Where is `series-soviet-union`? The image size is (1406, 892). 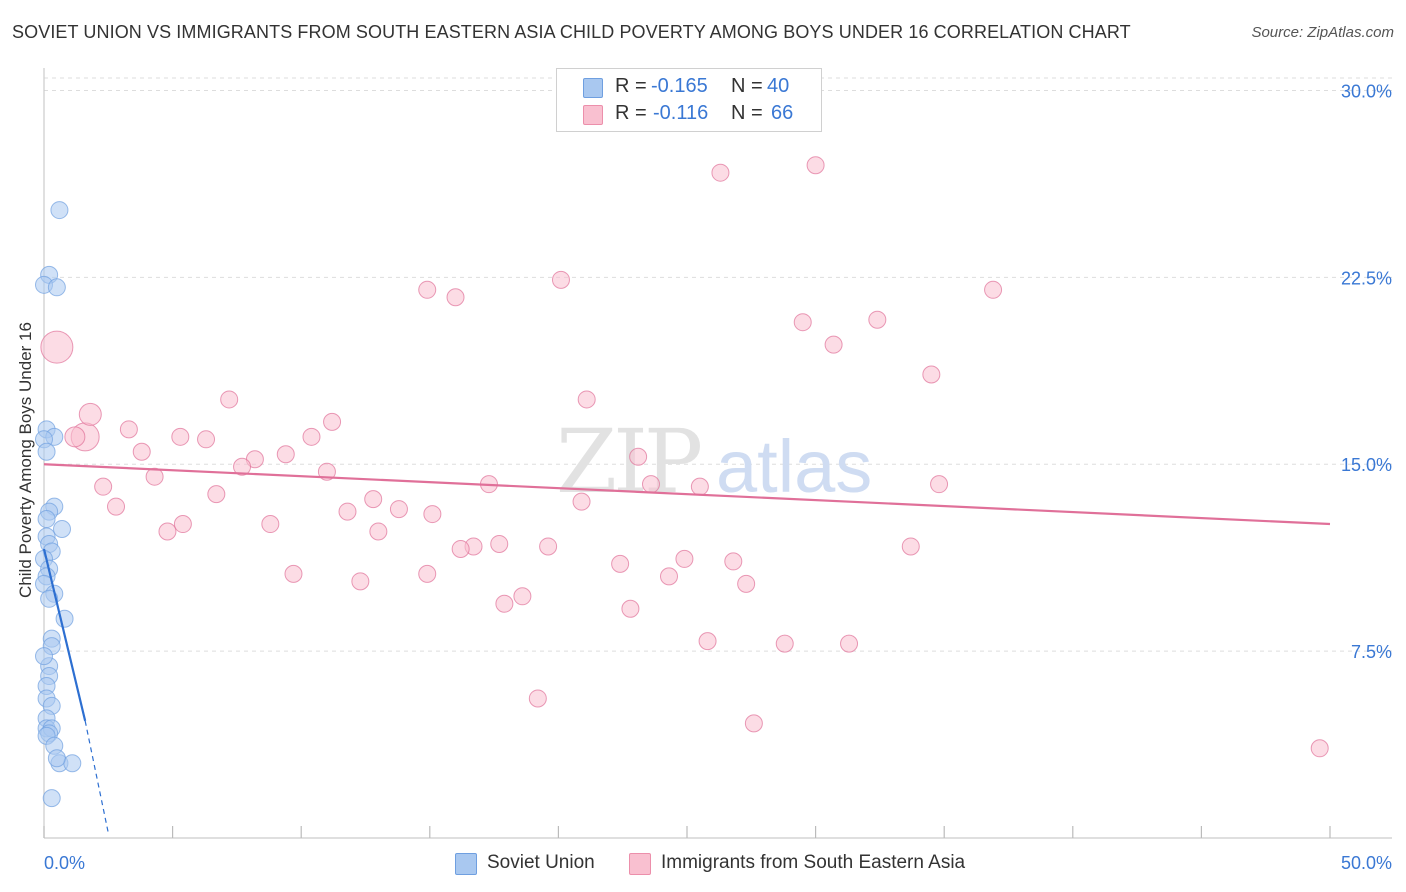
series-soviet-union is located at coordinates (58, 504).